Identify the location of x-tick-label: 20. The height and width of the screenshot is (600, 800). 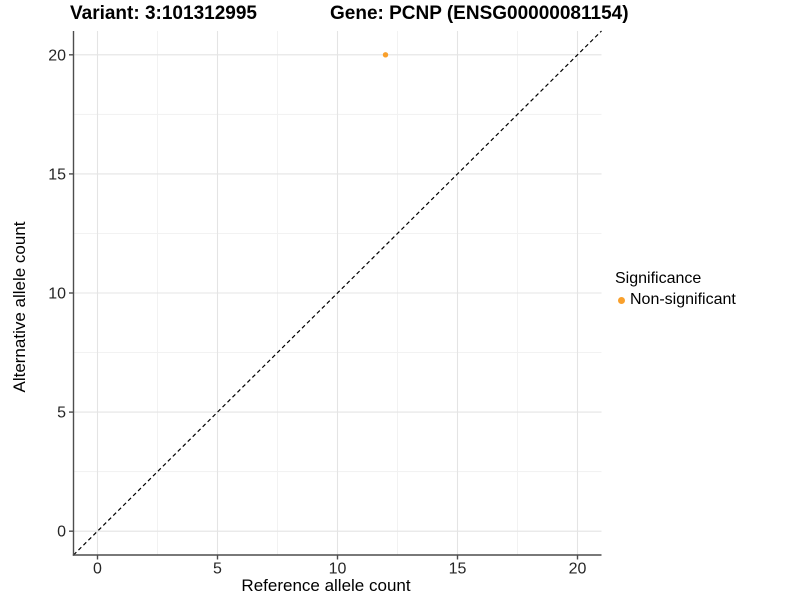
(578, 569).